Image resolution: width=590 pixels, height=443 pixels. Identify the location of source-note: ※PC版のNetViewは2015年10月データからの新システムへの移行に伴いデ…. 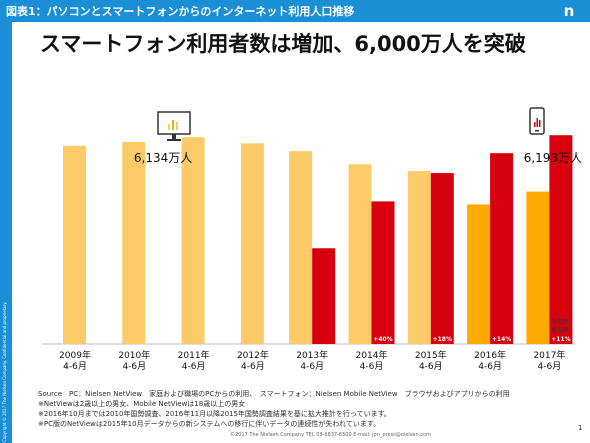
(209, 424).